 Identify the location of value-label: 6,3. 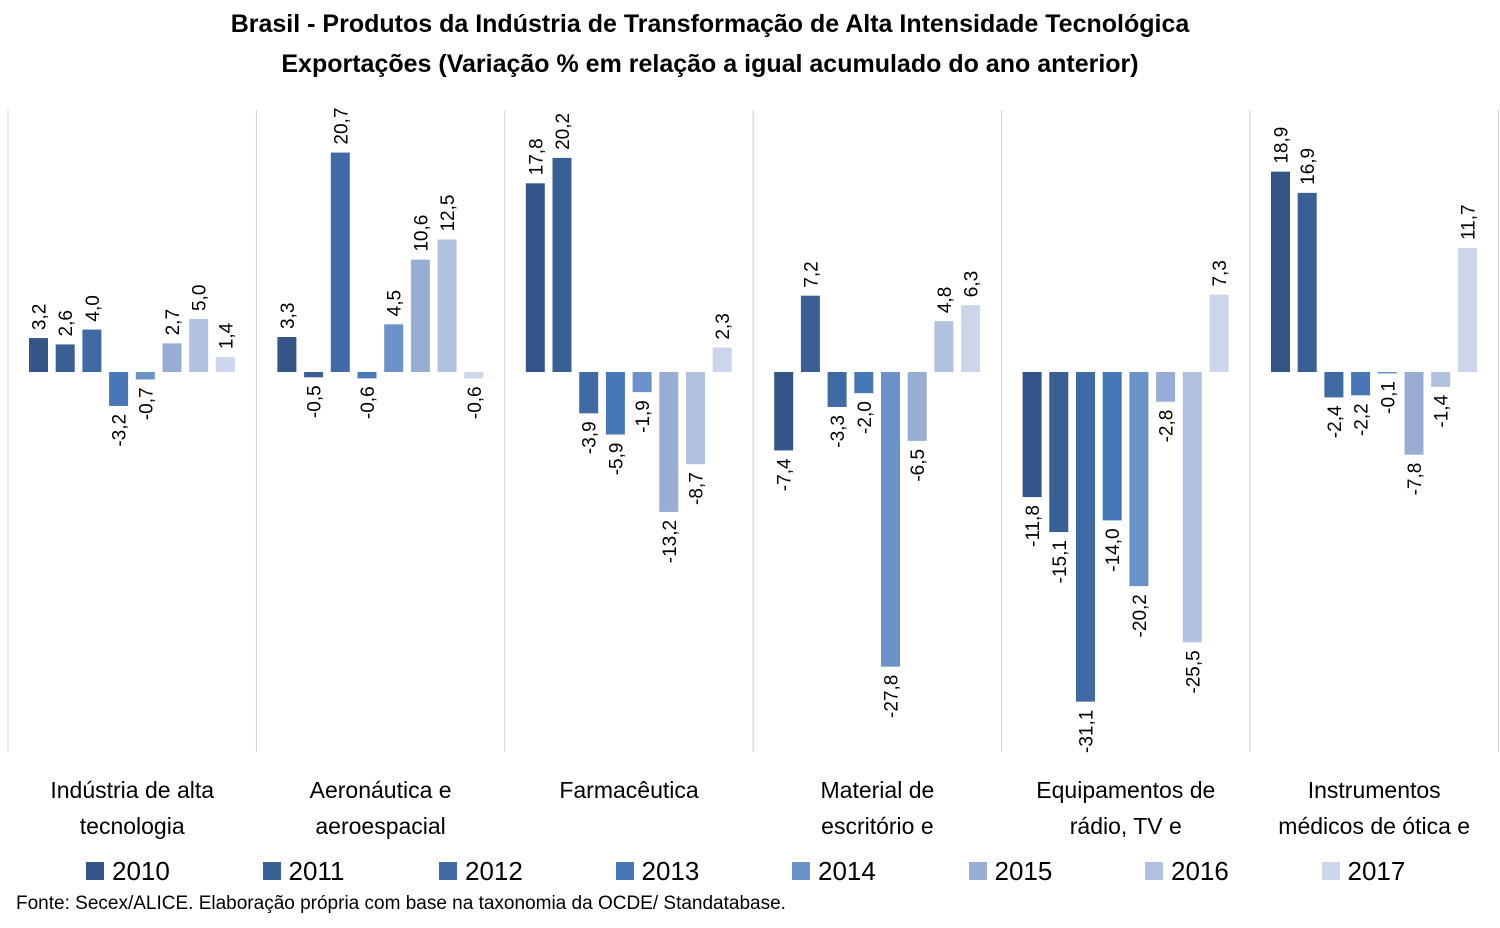
(972, 284).